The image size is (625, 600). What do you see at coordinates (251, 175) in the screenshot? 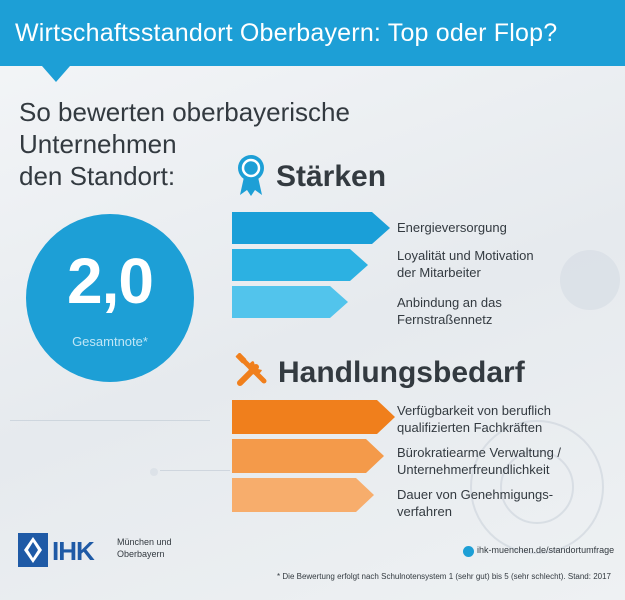
I see `award-ribbon-icon` at bounding box center [251, 175].